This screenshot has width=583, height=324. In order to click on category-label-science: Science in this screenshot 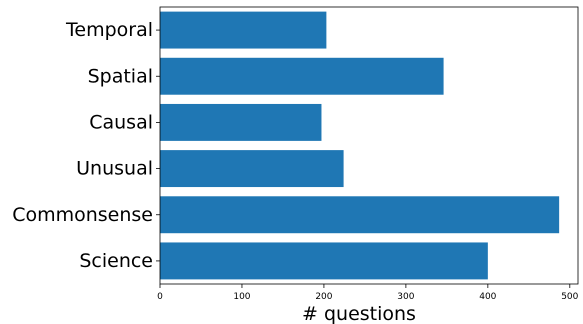, I will do `click(116, 261)`.